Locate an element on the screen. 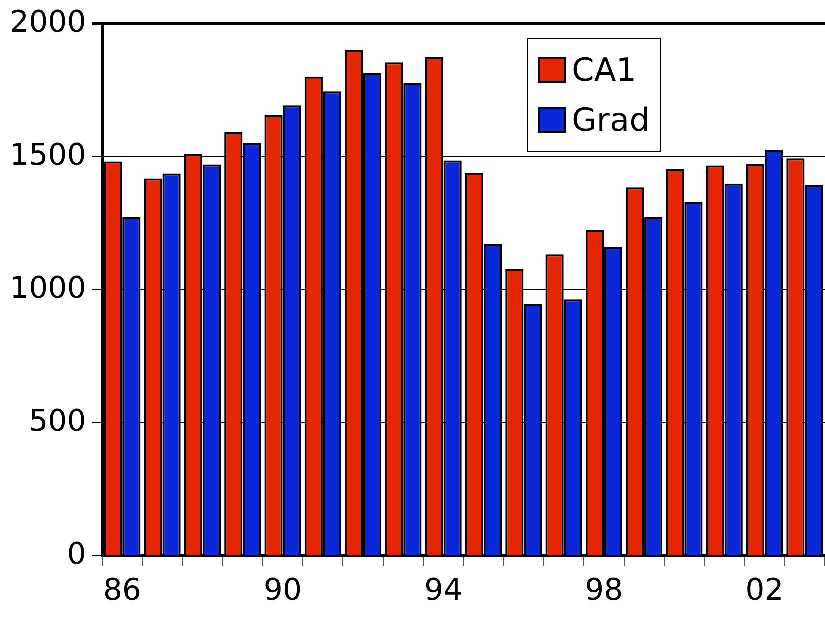 The height and width of the screenshot is (622, 825). y-tick-label: 0 is located at coordinates (76, 554).